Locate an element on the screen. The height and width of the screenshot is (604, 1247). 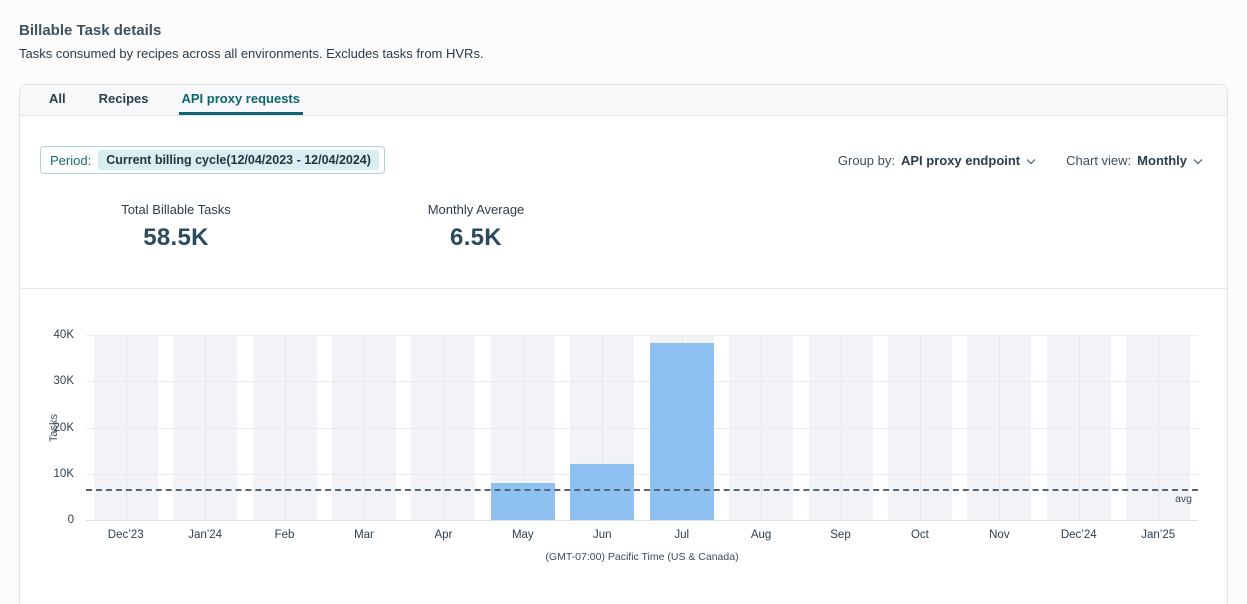
group-by-label: Group by: is located at coordinates (866, 160).